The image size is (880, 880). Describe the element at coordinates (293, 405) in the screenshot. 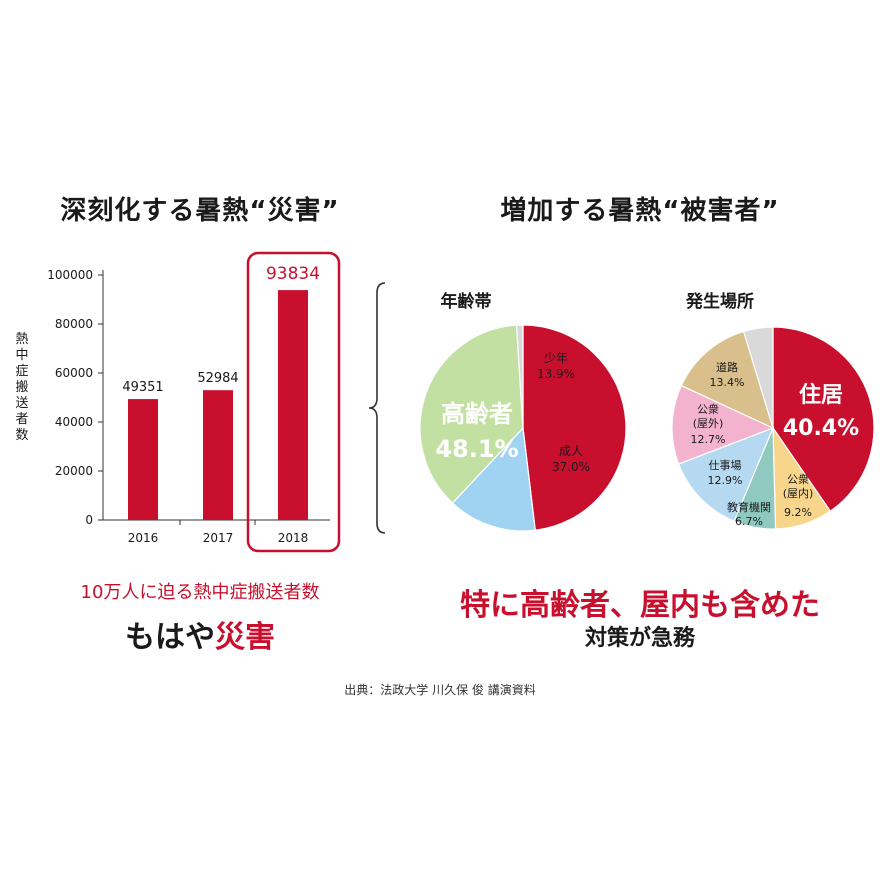

I see `bar-2018` at that location.